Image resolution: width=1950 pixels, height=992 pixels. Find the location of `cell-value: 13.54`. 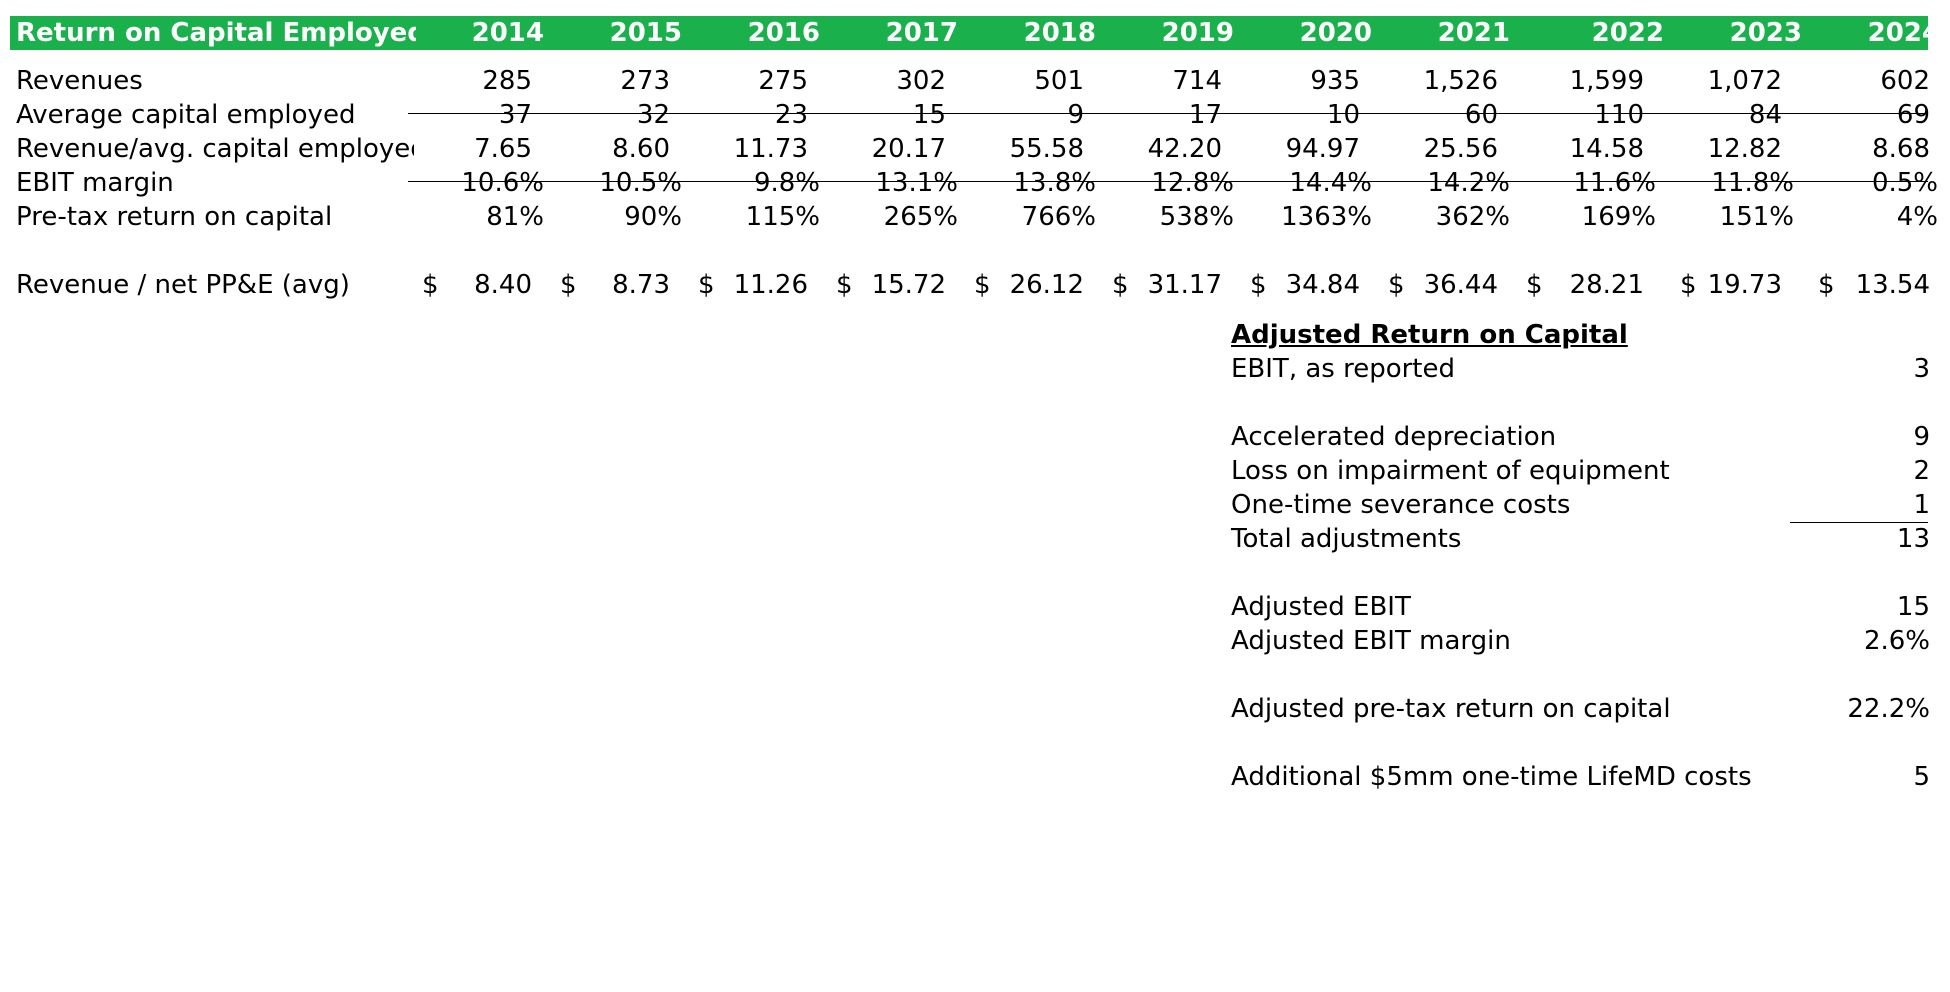

cell-value: 13.54 is located at coordinates (1892, 285).